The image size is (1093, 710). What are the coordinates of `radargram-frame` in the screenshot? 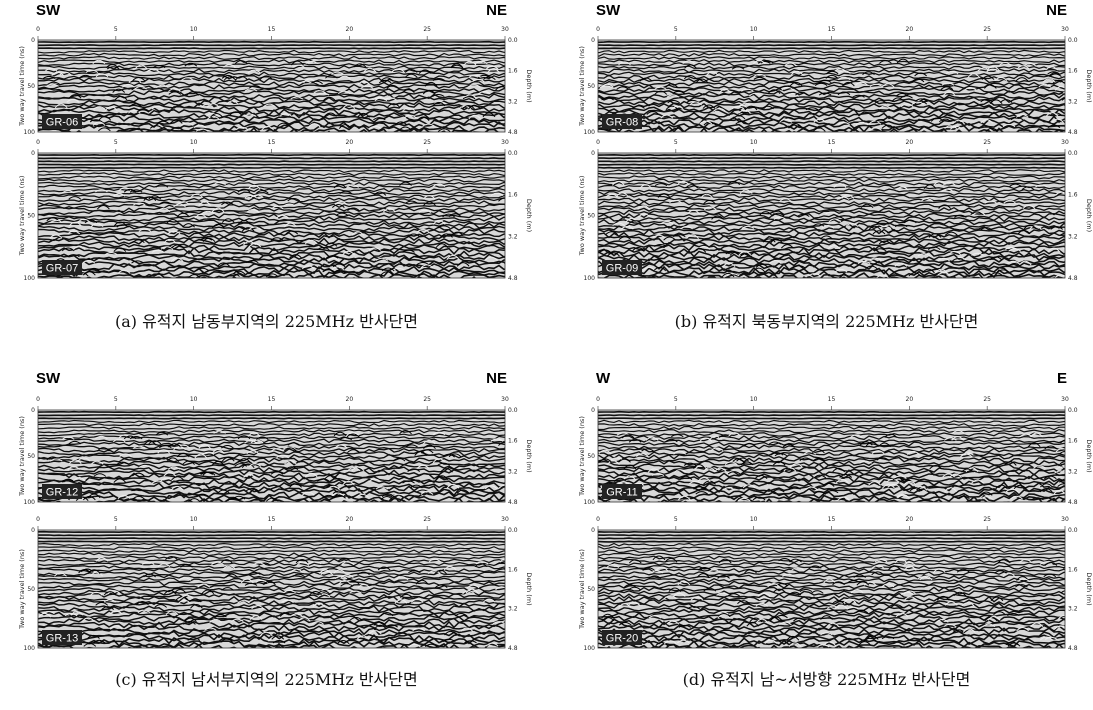 It's located at (831, 215).